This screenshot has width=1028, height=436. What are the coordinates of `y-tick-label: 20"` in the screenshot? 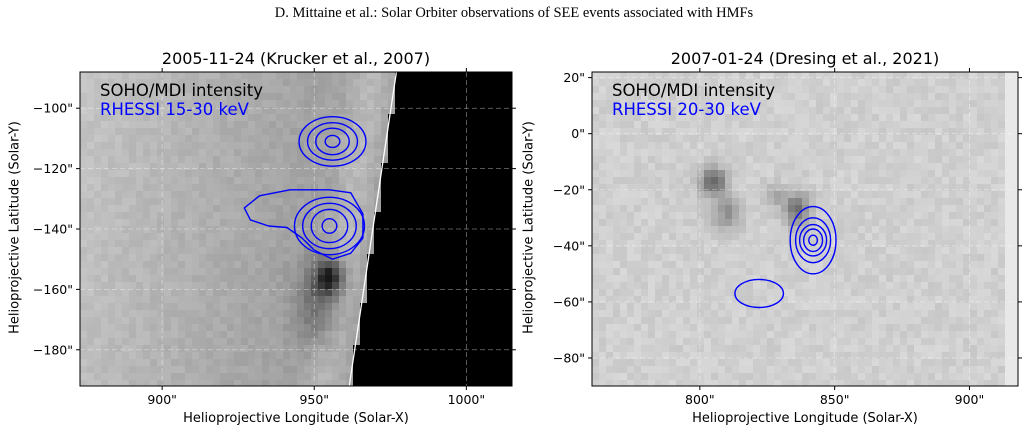 It's located at (574, 77).